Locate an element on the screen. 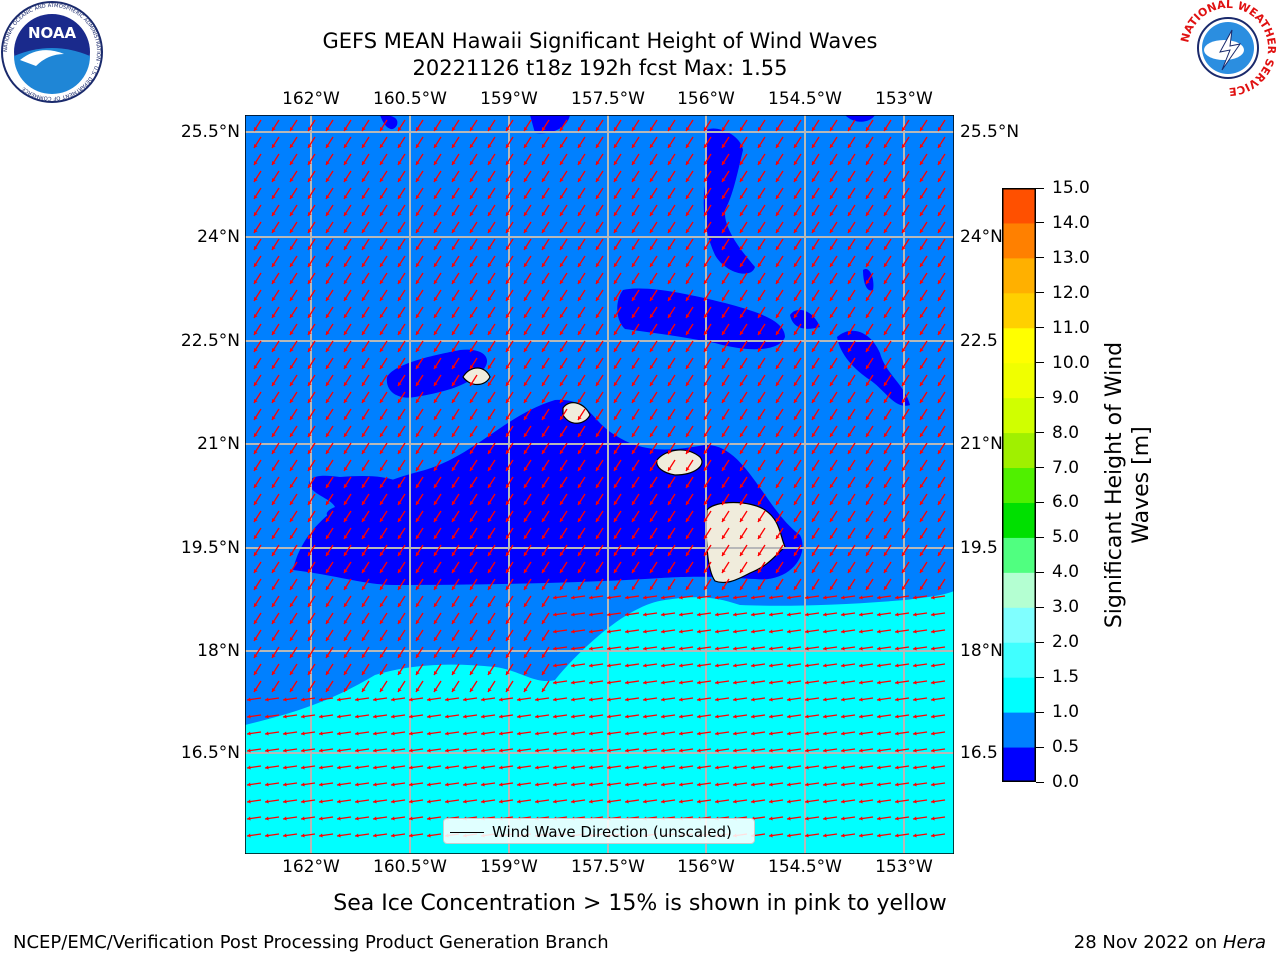  lon-tick-bottom: 156°W is located at coordinates (706, 867).